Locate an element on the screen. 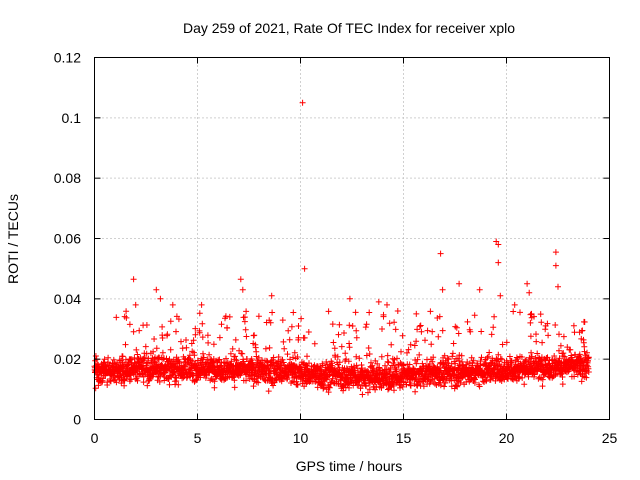  x-tick-label: 0 is located at coordinates (95, 438).